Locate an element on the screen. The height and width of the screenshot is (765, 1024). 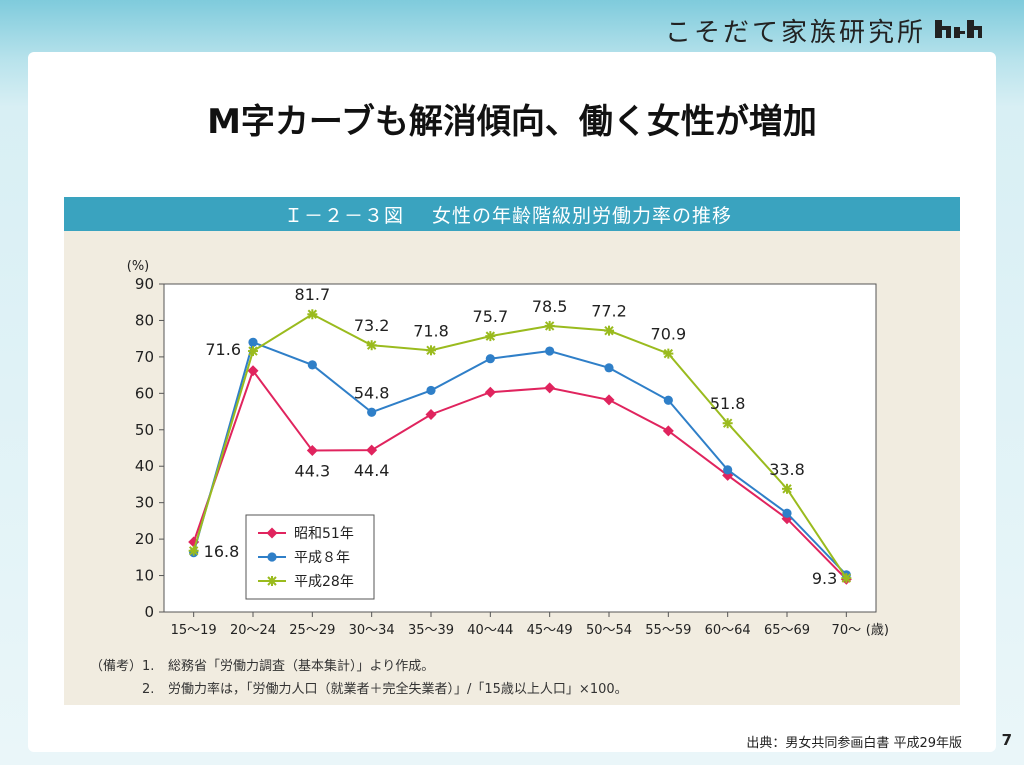
y-tick-label: 10 is located at coordinates (144, 576).